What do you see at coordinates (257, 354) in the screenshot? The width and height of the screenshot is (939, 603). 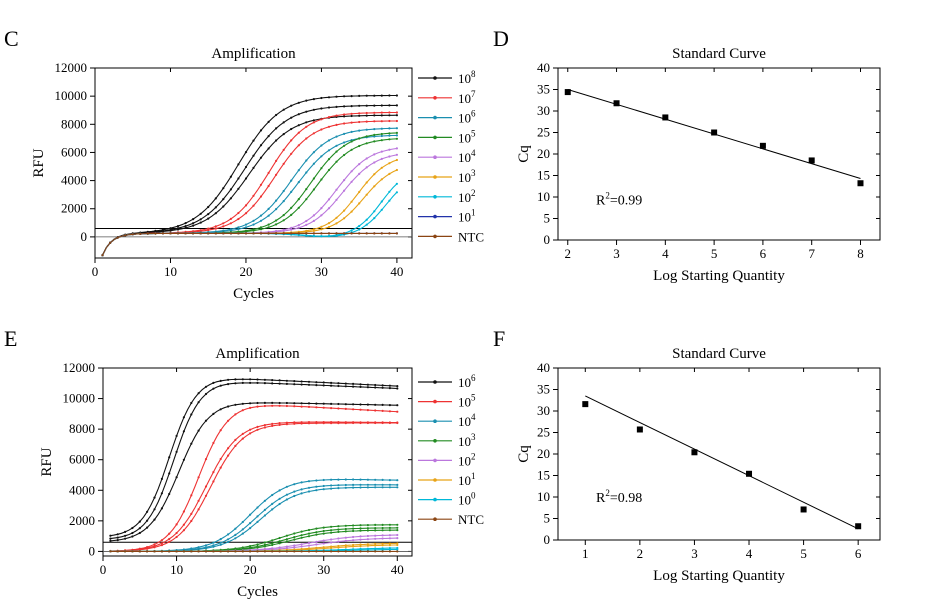 I see `chart-title: Amplification` at bounding box center [257, 354].